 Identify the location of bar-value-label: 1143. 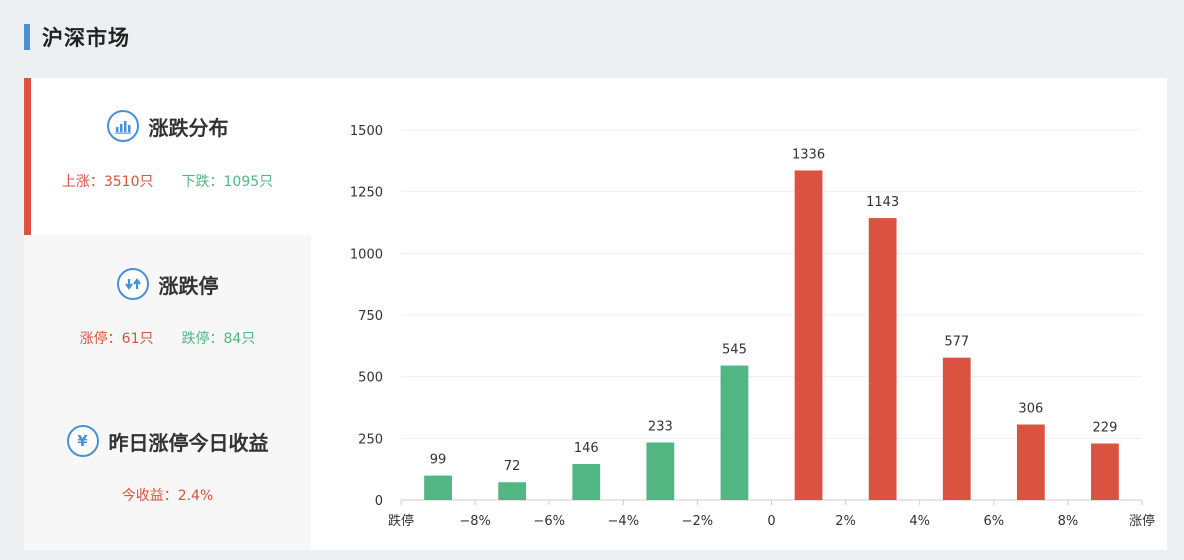
(882, 202).